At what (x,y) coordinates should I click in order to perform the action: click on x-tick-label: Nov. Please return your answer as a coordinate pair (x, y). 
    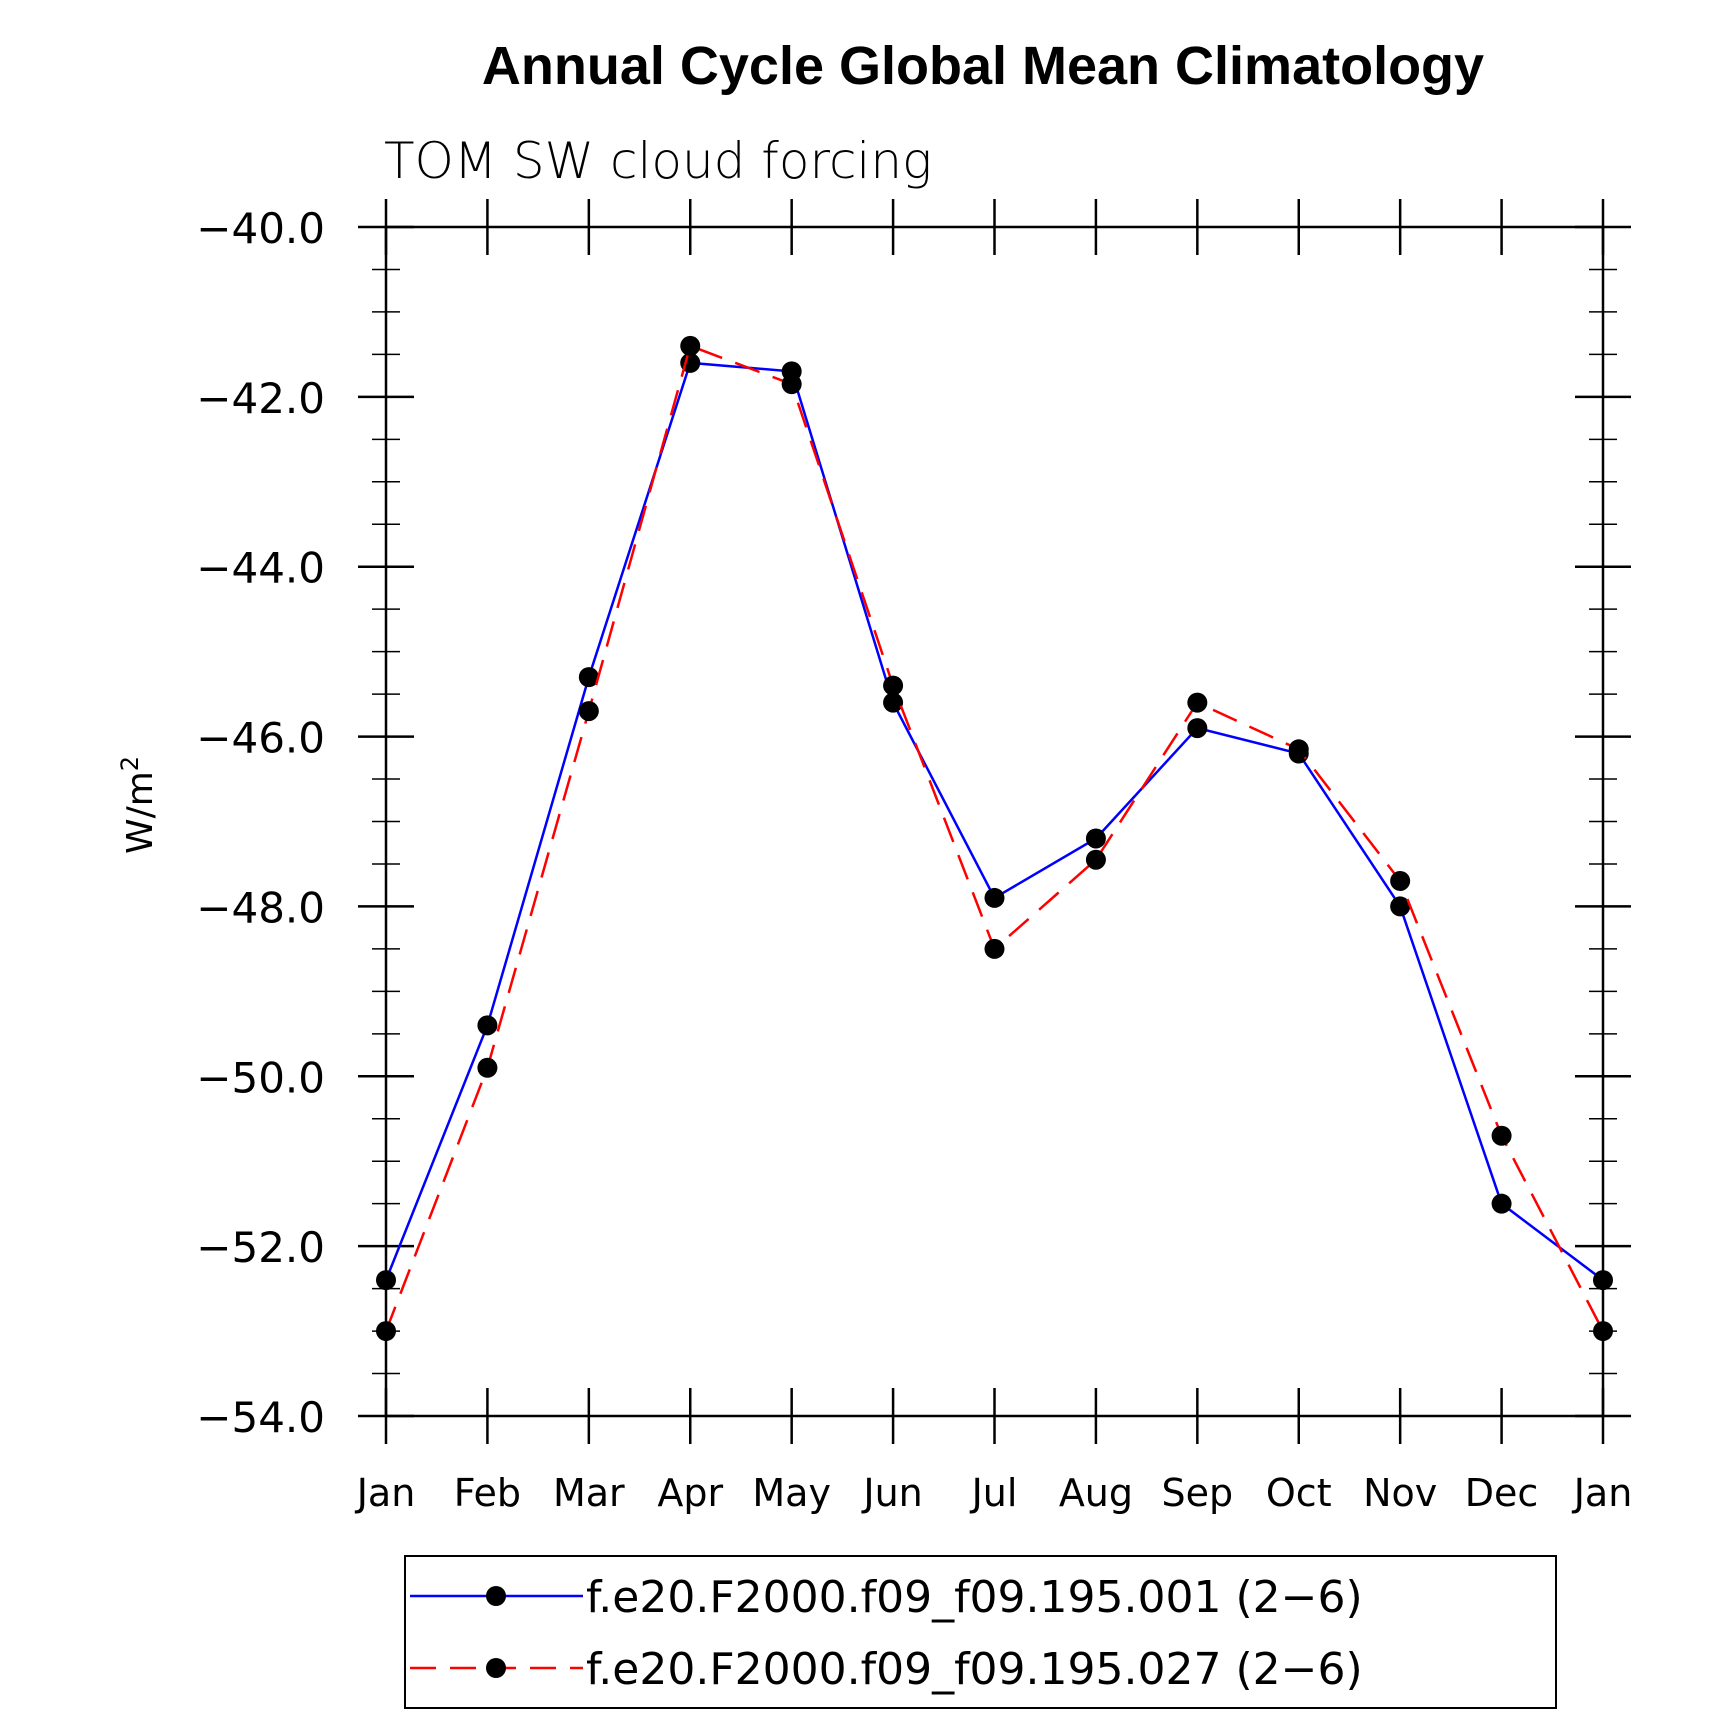
    Looking at the image, I should click on (1400, 1493).